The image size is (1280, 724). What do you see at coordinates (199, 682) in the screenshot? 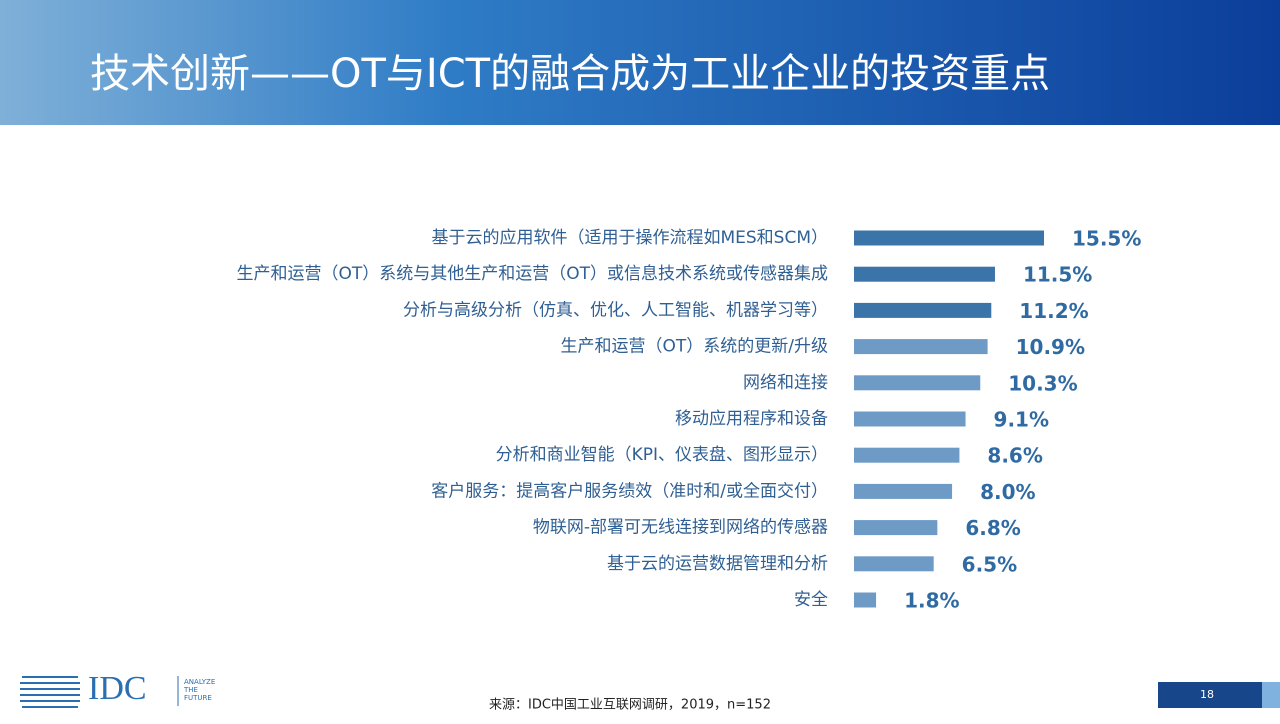
I see `tagline: ANALYZE` at bounding box center [199, 682].